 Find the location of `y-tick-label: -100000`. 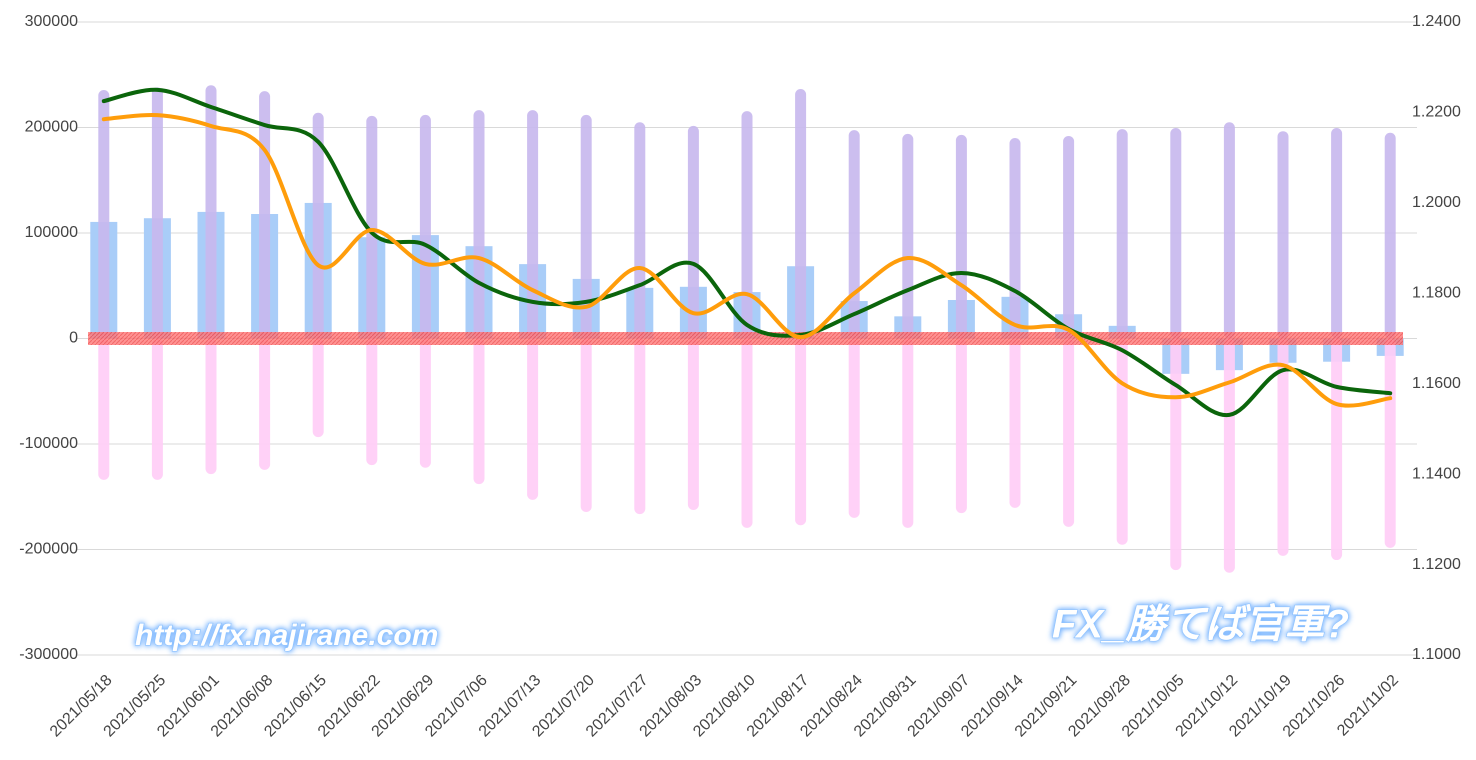

y-tick-label: -100000 is located at coordinates (48, 443).